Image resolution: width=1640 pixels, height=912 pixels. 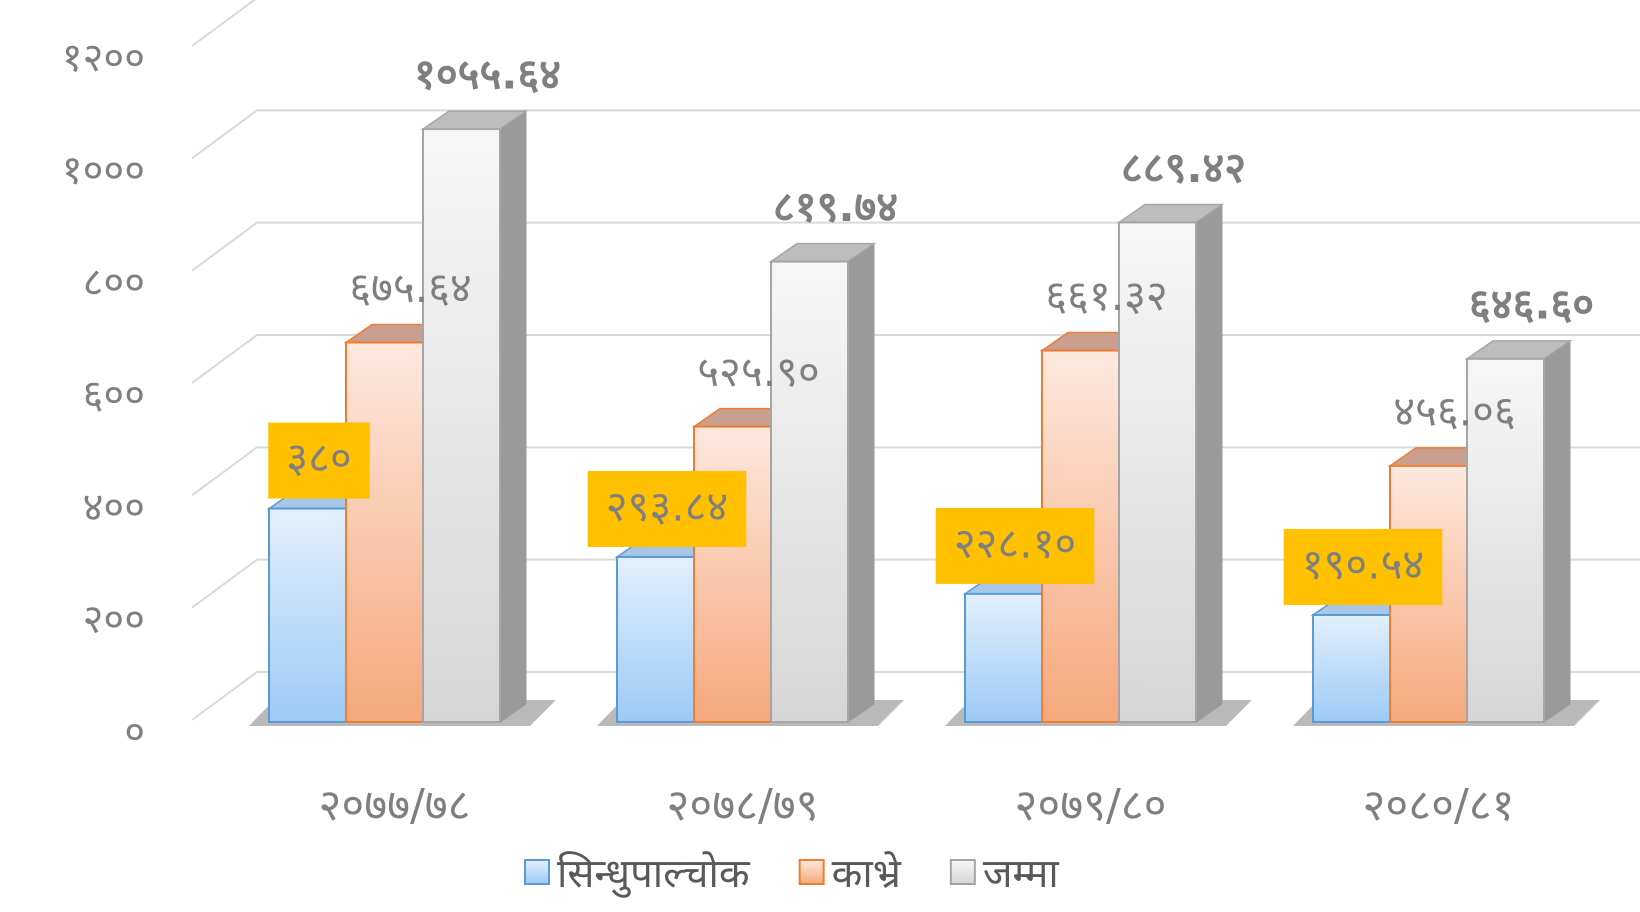 I want to click on data-label: १०५५.६४, so click(x=487, y=74).